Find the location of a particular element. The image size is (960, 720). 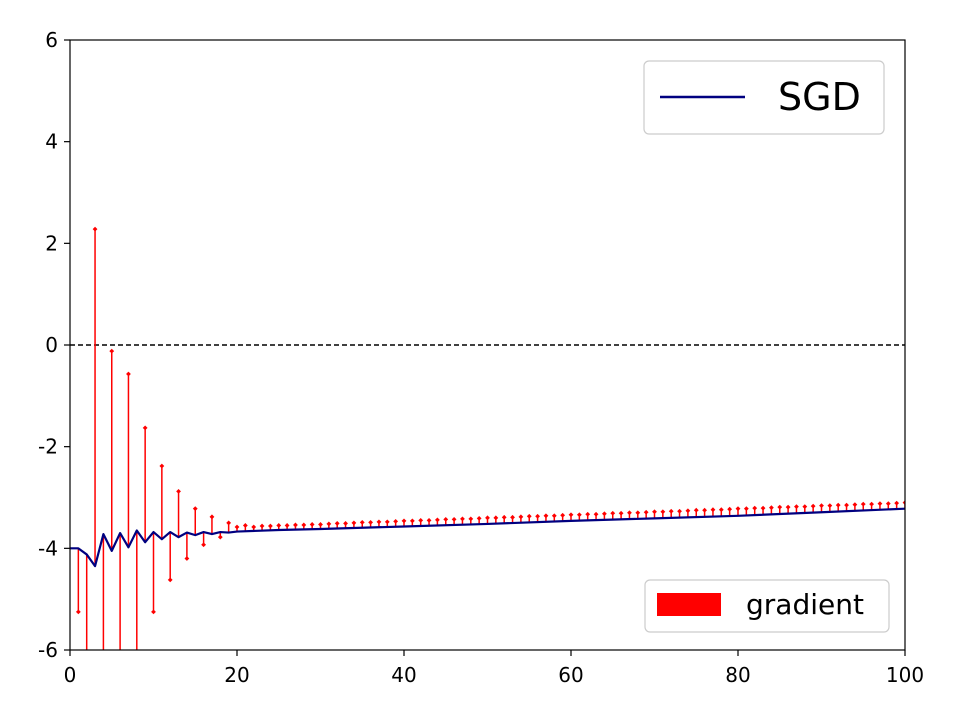

x-tick-label: 60 is located at coordinates (570, 675).